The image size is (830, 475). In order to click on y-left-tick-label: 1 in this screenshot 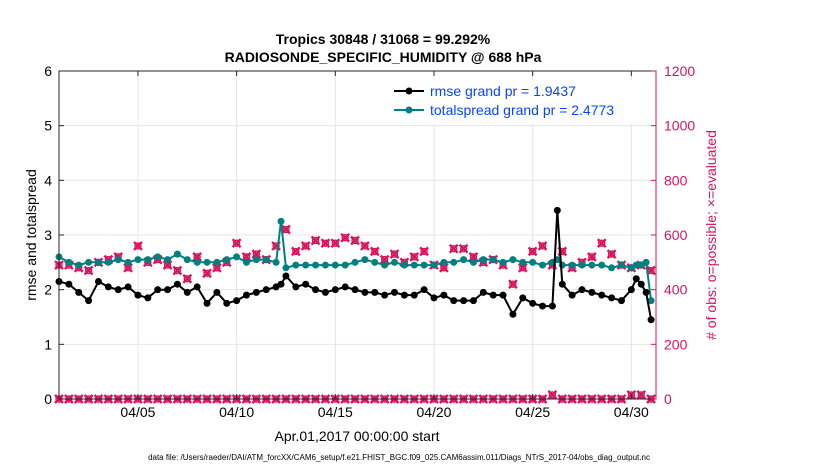, I will do `click(48, 344)`.